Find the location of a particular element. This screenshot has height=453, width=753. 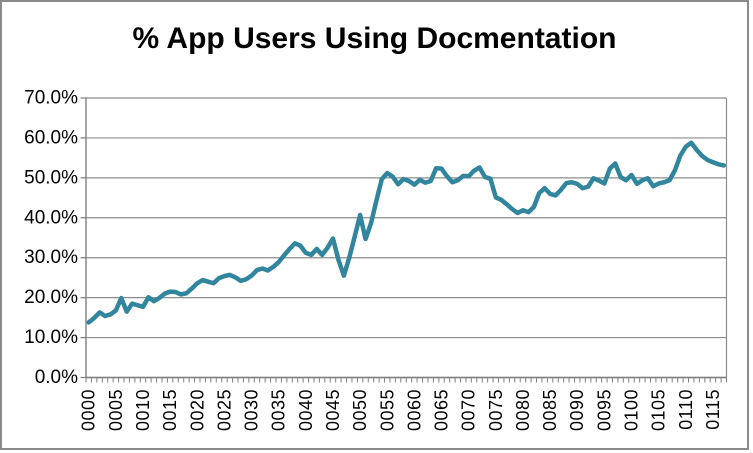

x-axis-tick-label: 0080 is located at coordinates (523, 410).